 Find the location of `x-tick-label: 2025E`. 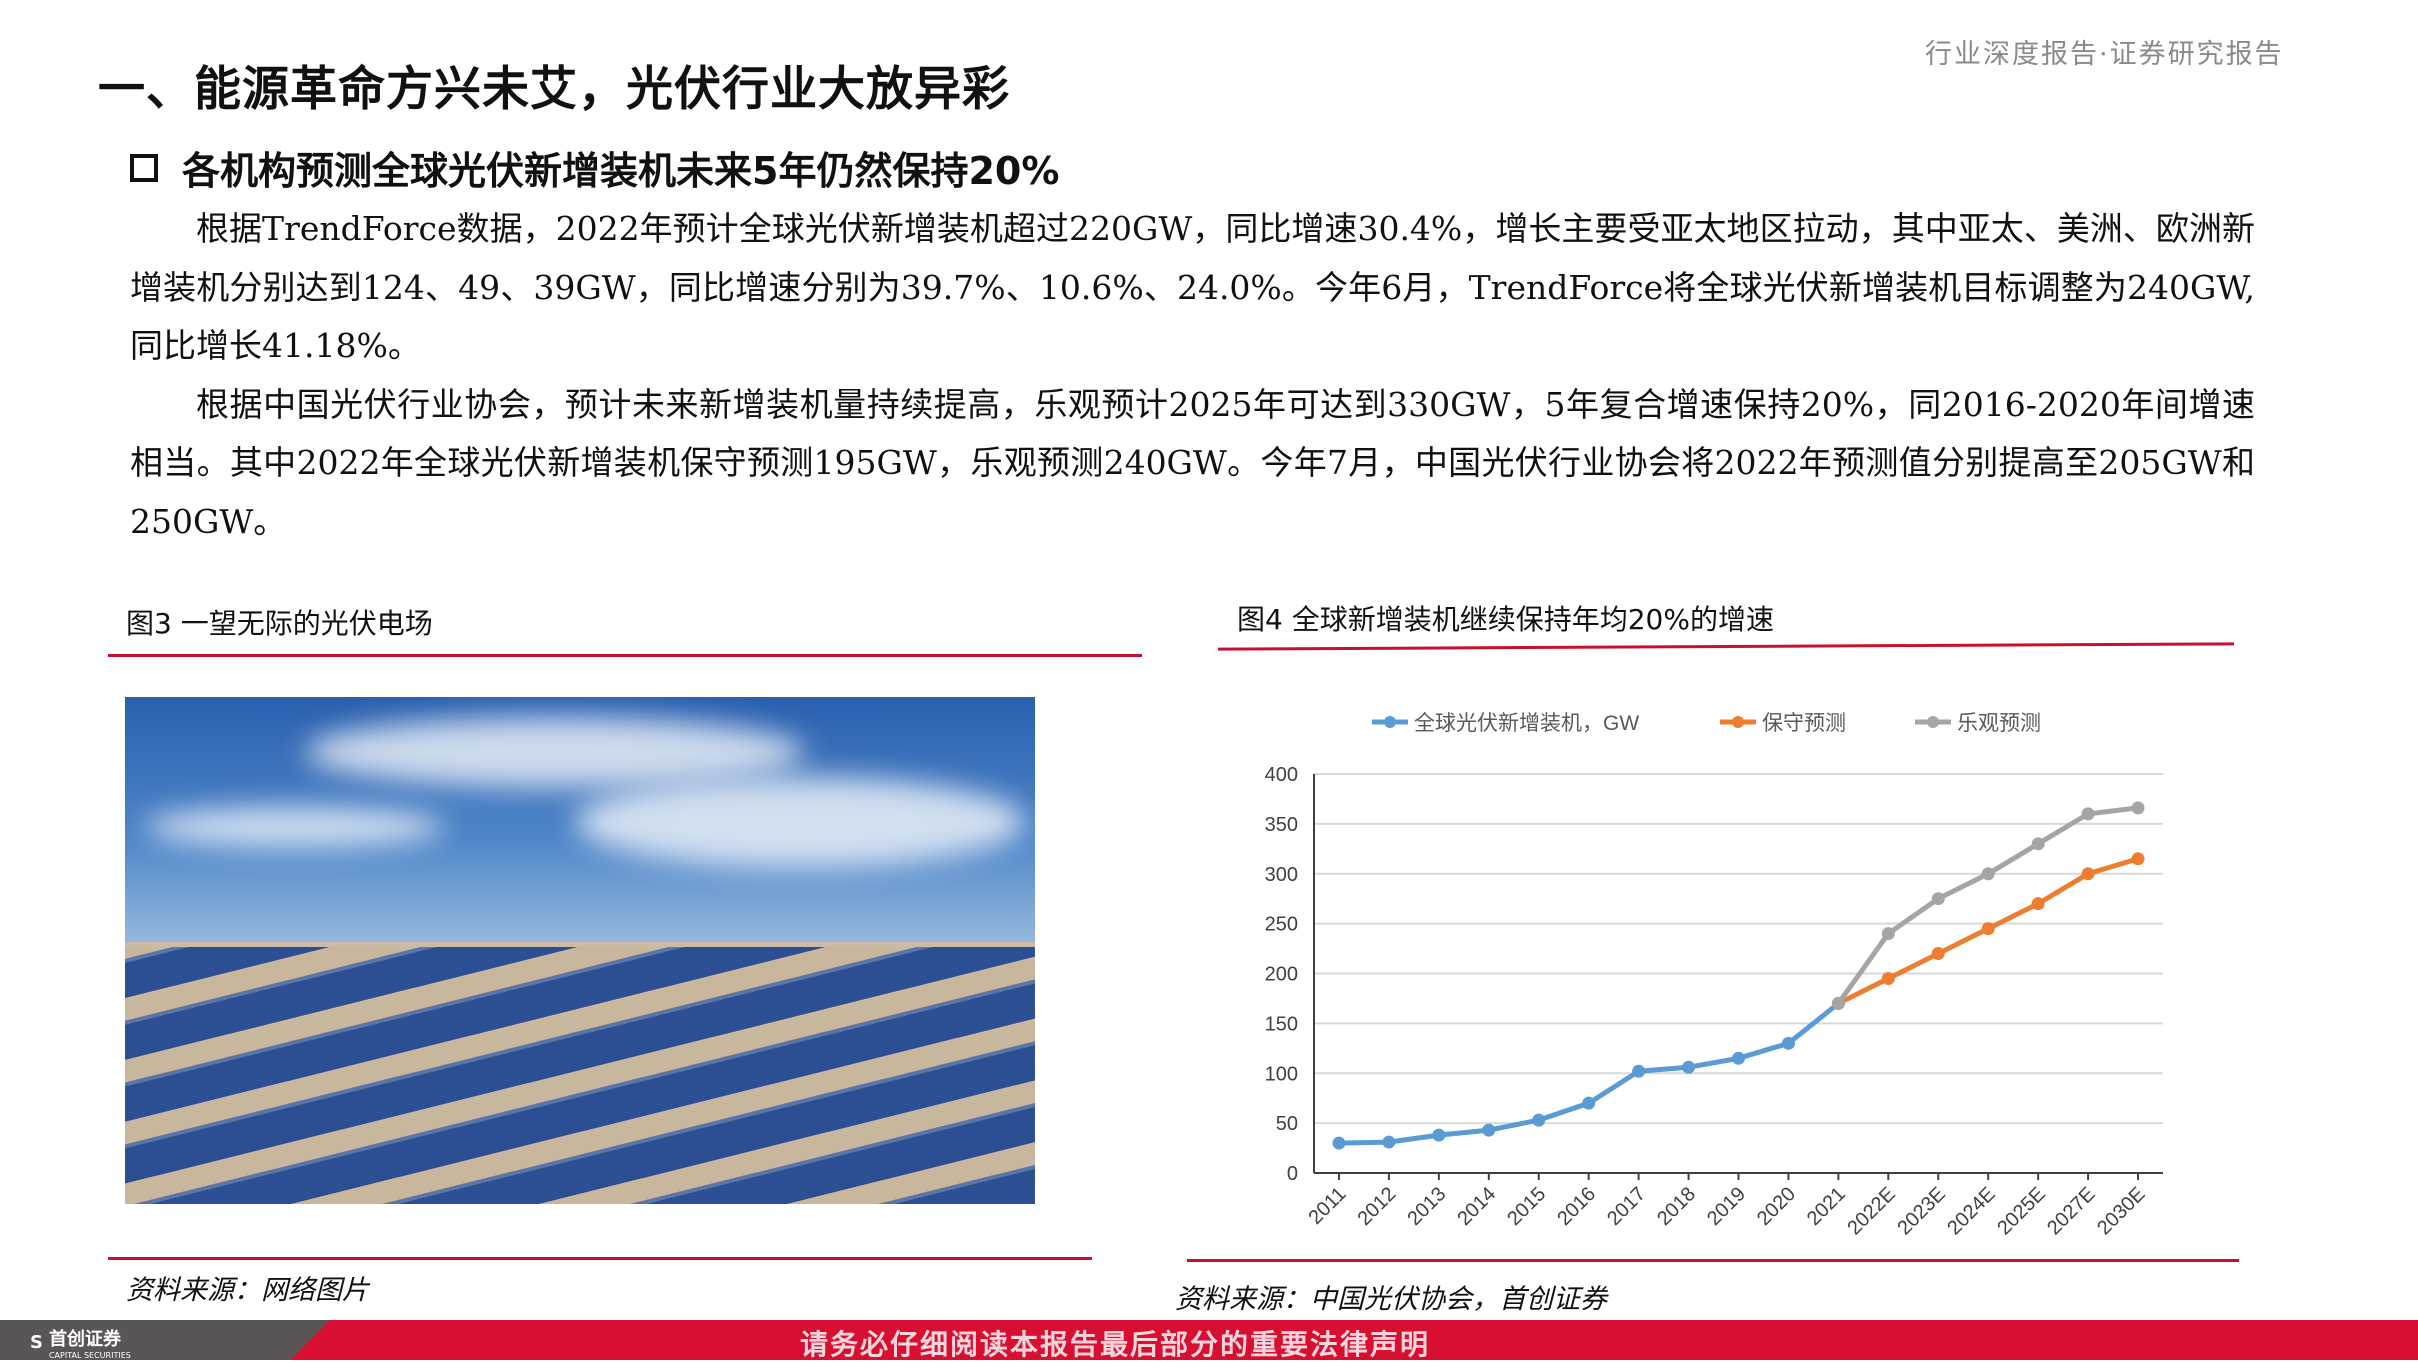

x-tick-label: 2025E is located at coordinates (2021, 1211).